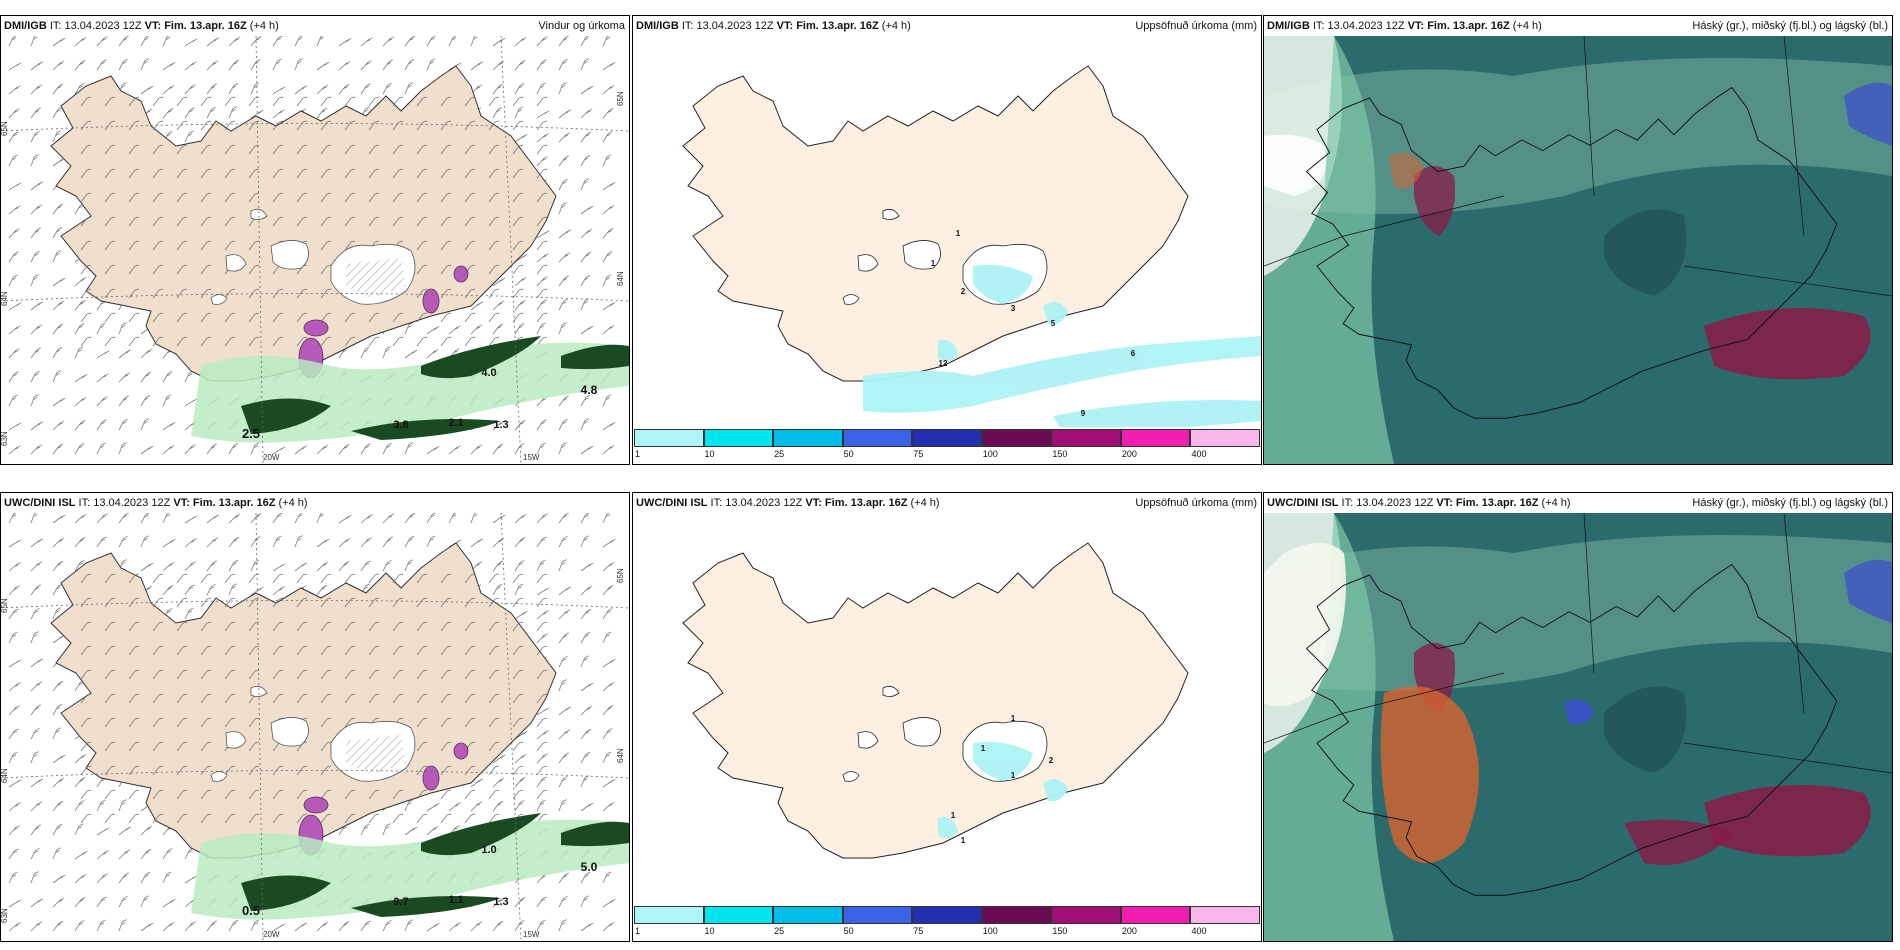  What do you see at coordinates (943, 363) in the screenshot?
I see `precip-value-label: 12` at bounding box center [943, 363].